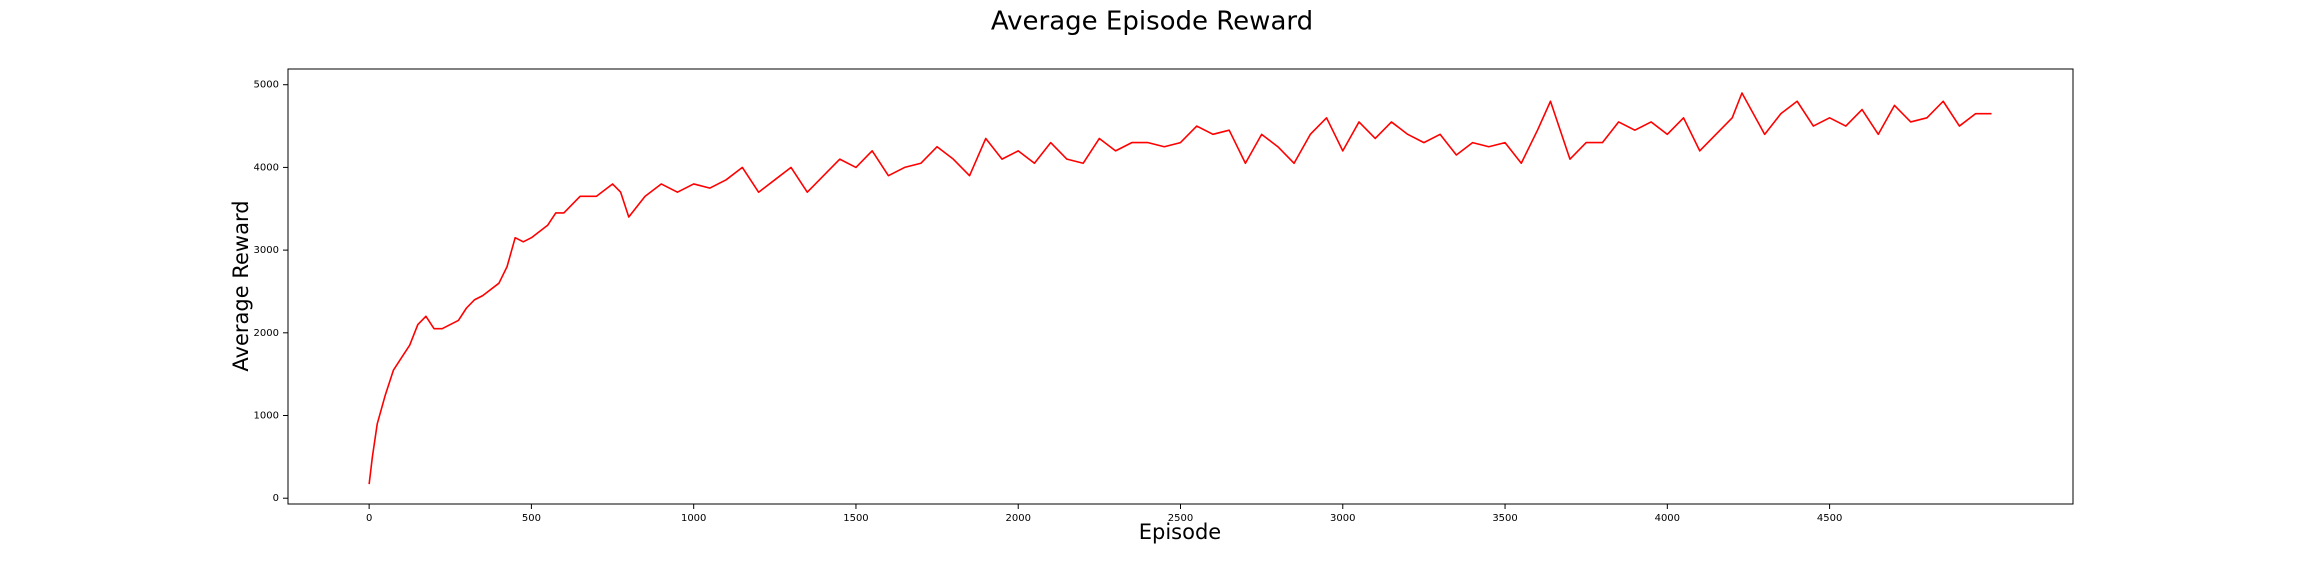  What do you see at coordinates (241, 285) in the screenshot?
I see `y-axis-label: Average Reward` at bounding box center [241, 285].